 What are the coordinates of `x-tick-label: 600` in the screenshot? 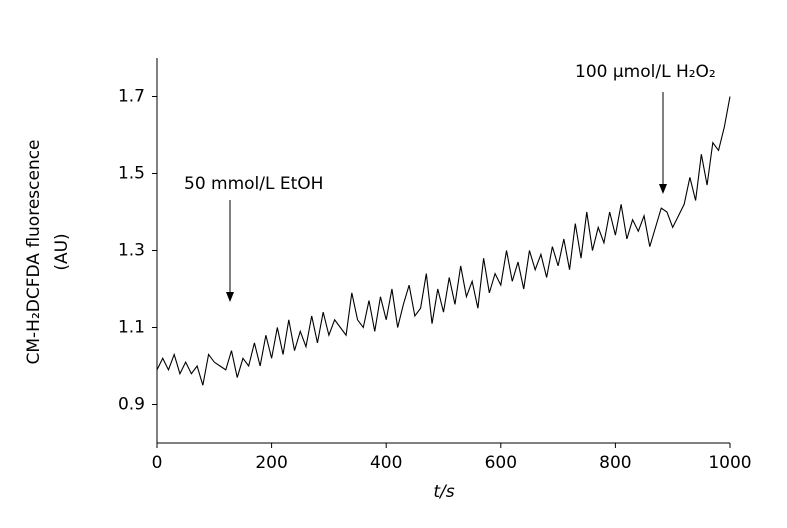 It's located at (501, 463).